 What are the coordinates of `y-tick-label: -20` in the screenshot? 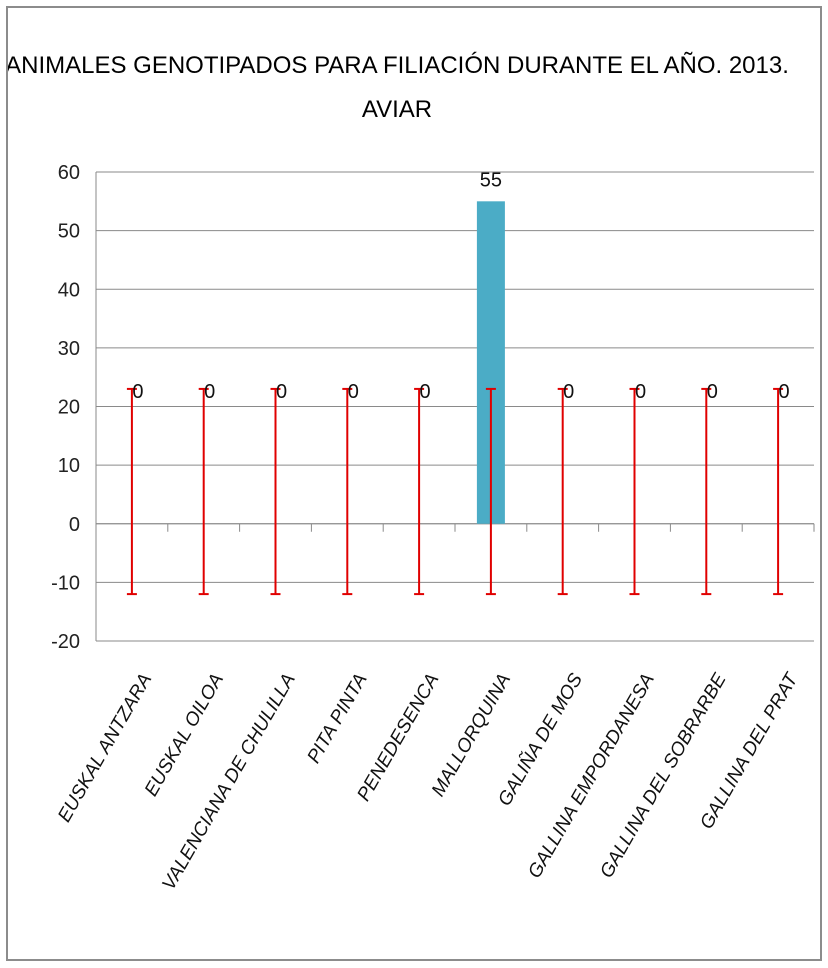 It's located at (65, 642).